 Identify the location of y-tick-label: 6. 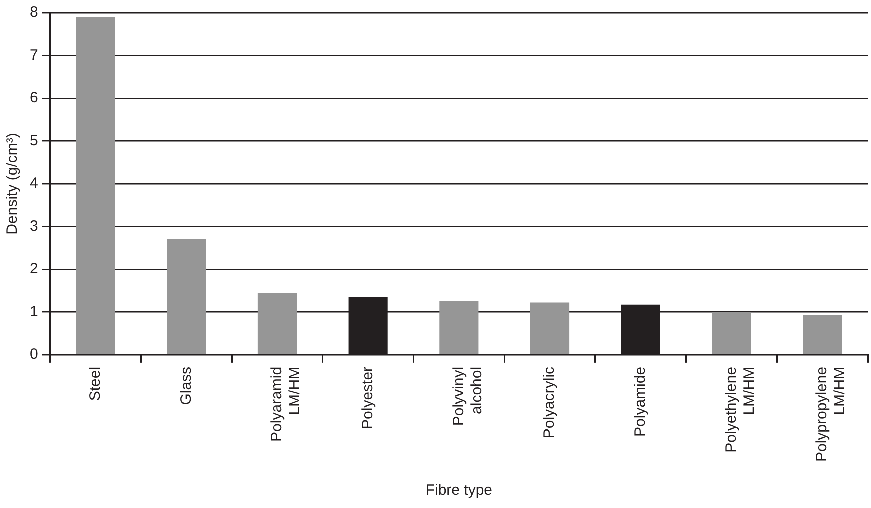
(34, 98).